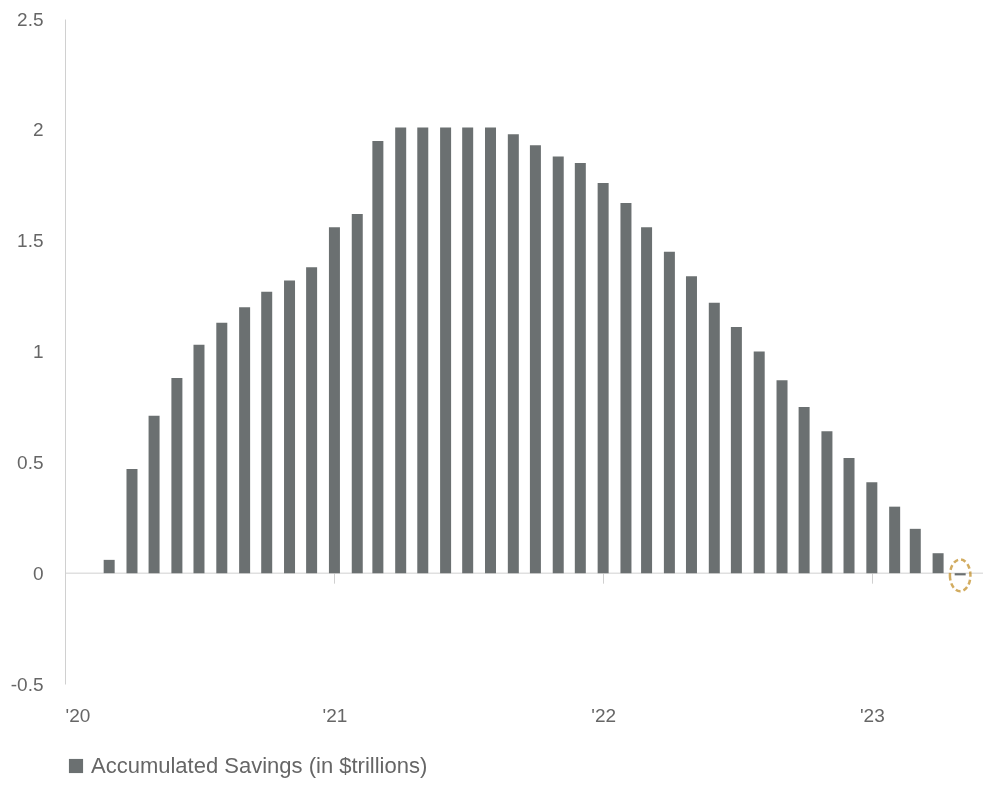 The width and height of the screenshot is (1005, 809). Describe the element at coordinates (604, 715) in the screenshot. I see `x-tick-label: '22` at that location.